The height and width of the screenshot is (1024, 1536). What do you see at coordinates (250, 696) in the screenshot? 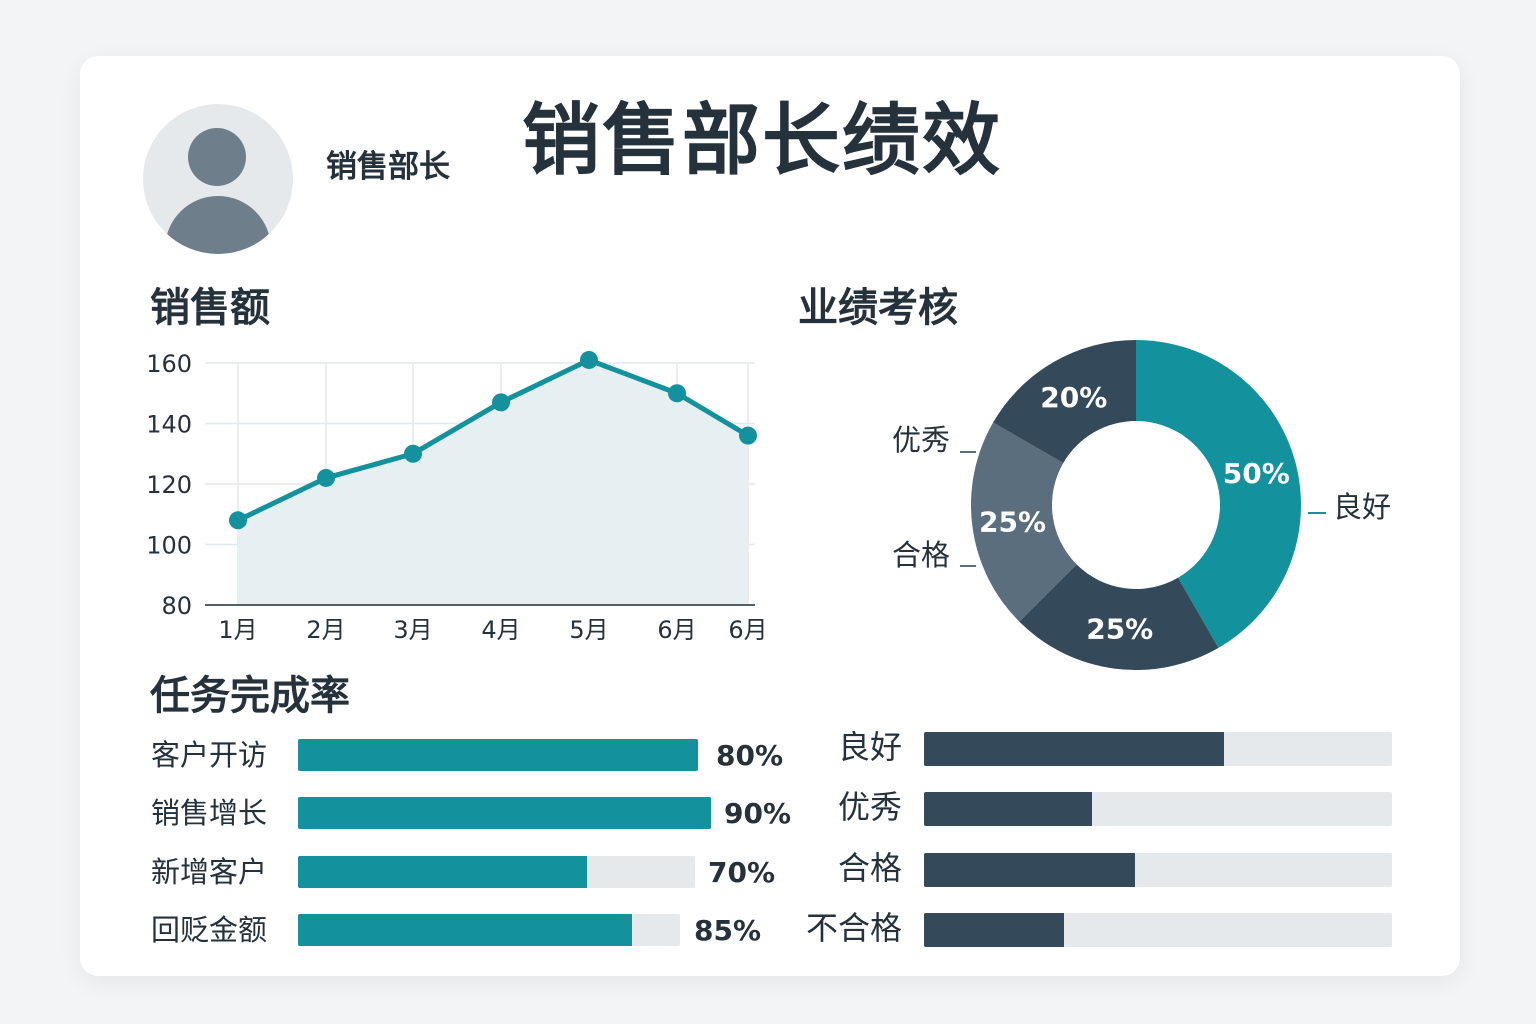
I see `tasks-section-title: 任务完成率` at bounding box center [250, 696].